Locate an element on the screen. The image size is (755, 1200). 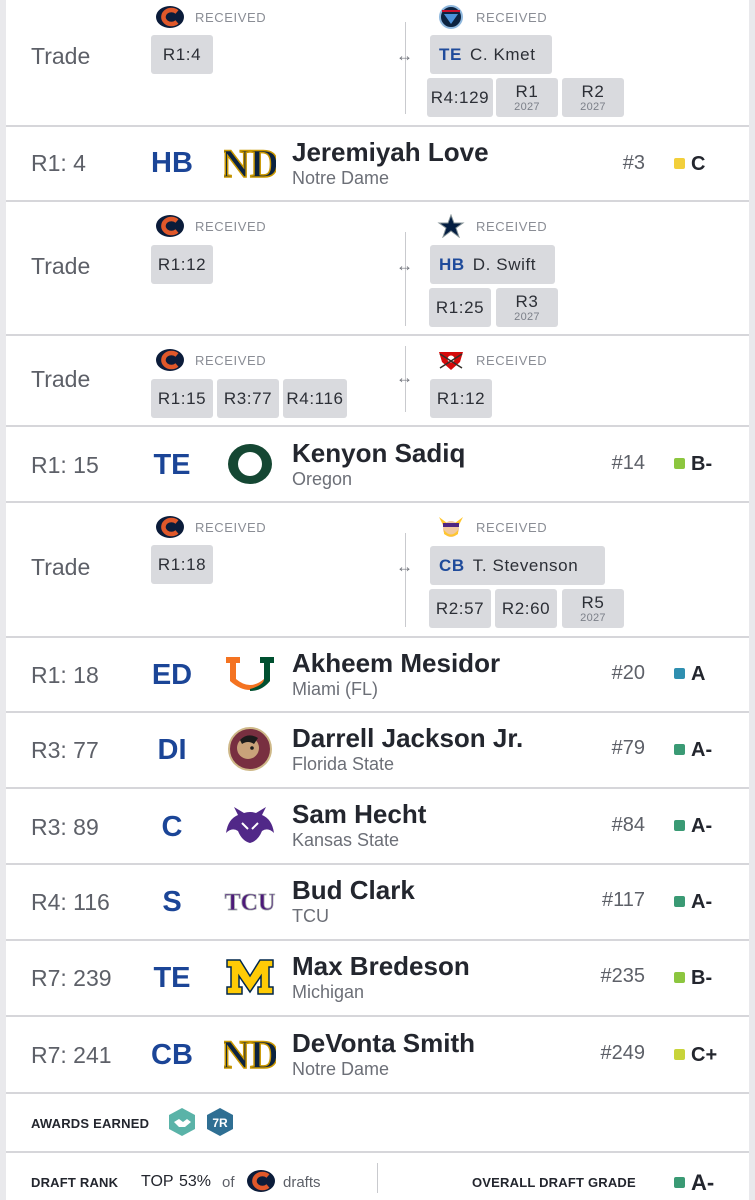
traded-player-chip: CB T. Stevenson is located at coordinates (517, 565).